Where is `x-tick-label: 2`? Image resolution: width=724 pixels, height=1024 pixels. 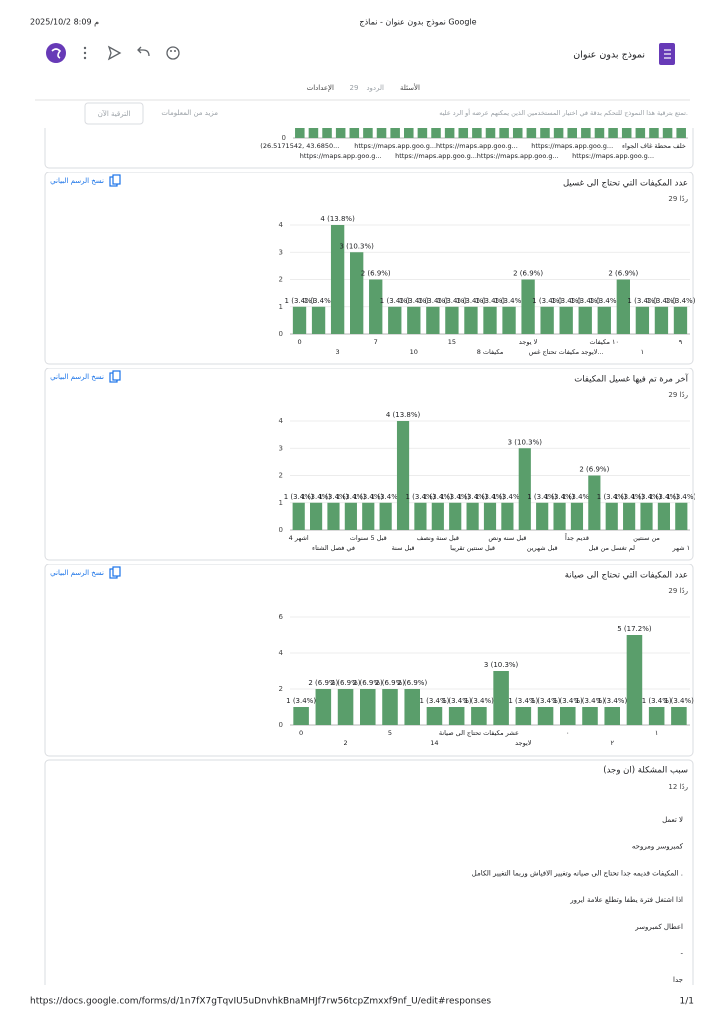 x-tick-label: 2 is located at coordinates (345, 743).